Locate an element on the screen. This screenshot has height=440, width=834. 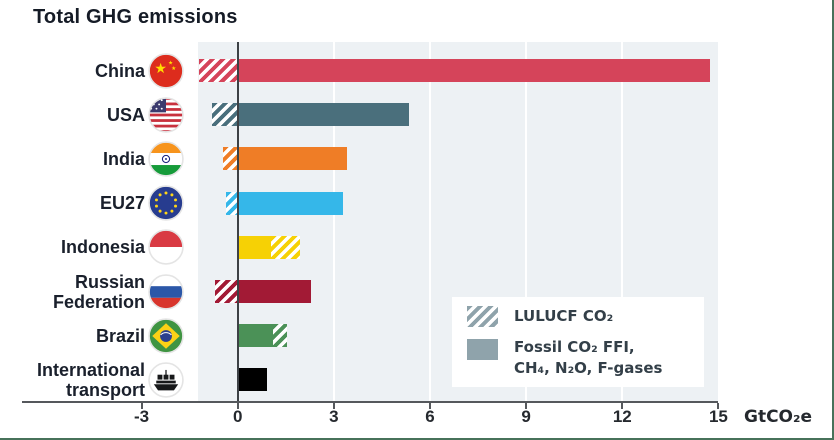
tick-label: 0 is located at coordinates (237, 416).